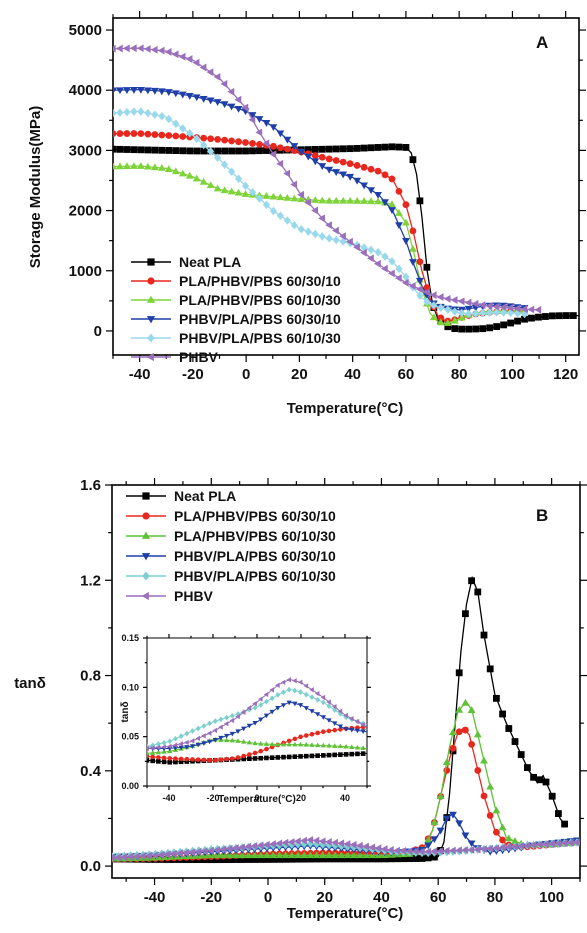 This screenshot has width=587, height=933. What do you see at coordinates (512, 374) in the screenshot?
I see `x-tick-label: 100` at bounding box center [512, 374].